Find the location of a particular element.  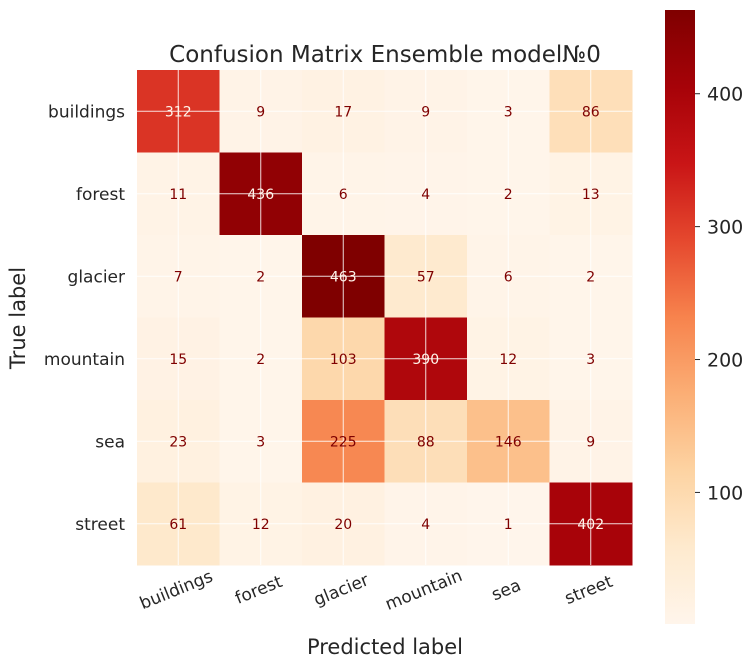

cell-value-label: 57 is located at coordinates (426, 277).